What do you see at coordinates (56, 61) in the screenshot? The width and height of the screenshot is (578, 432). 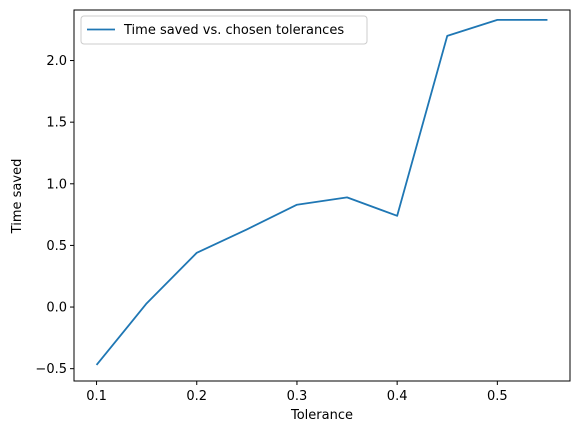 I see `y-tick-label: 2.0` at bounding box center [56, 61].